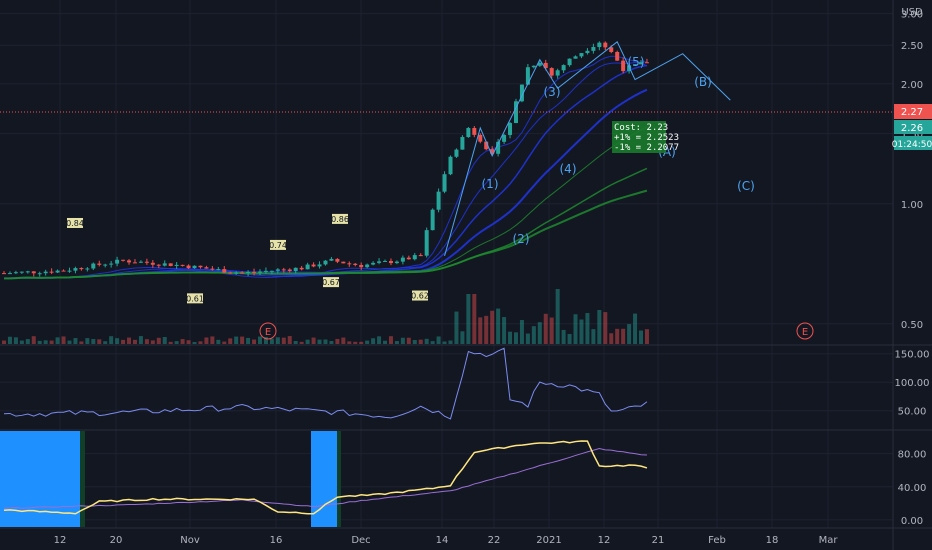  I want to click on earnings-marker-2: E, so click(805, 331).